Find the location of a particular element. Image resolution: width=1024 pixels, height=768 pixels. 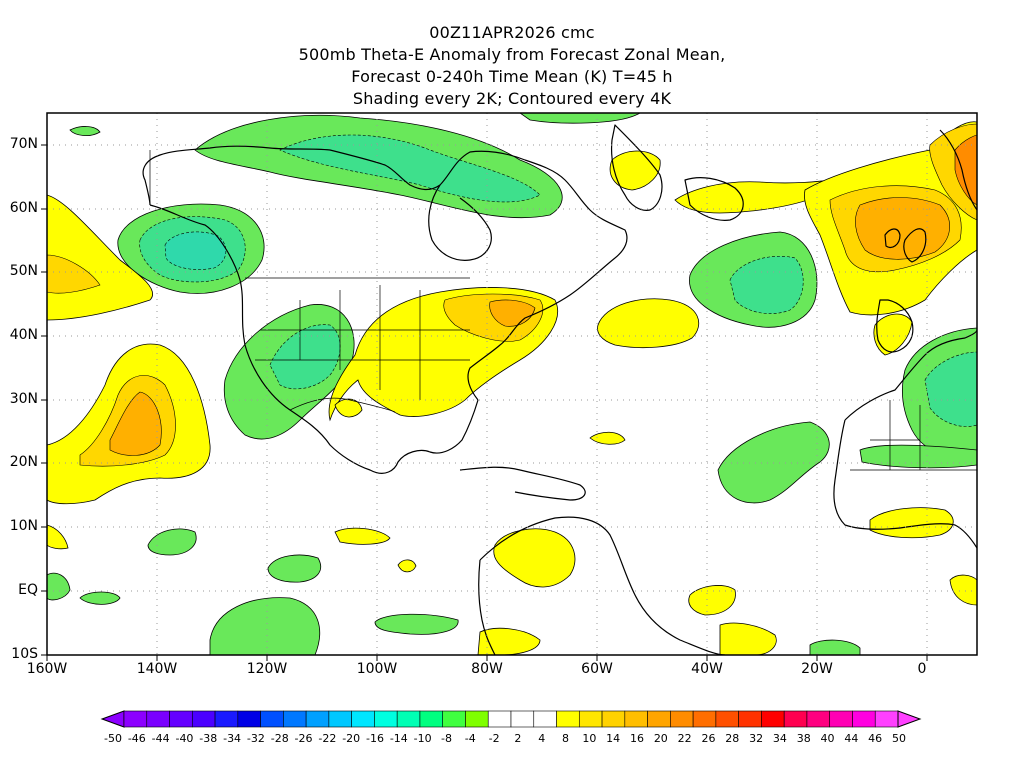

lon-label-140w: 140W is located at coordinates (157, 669).